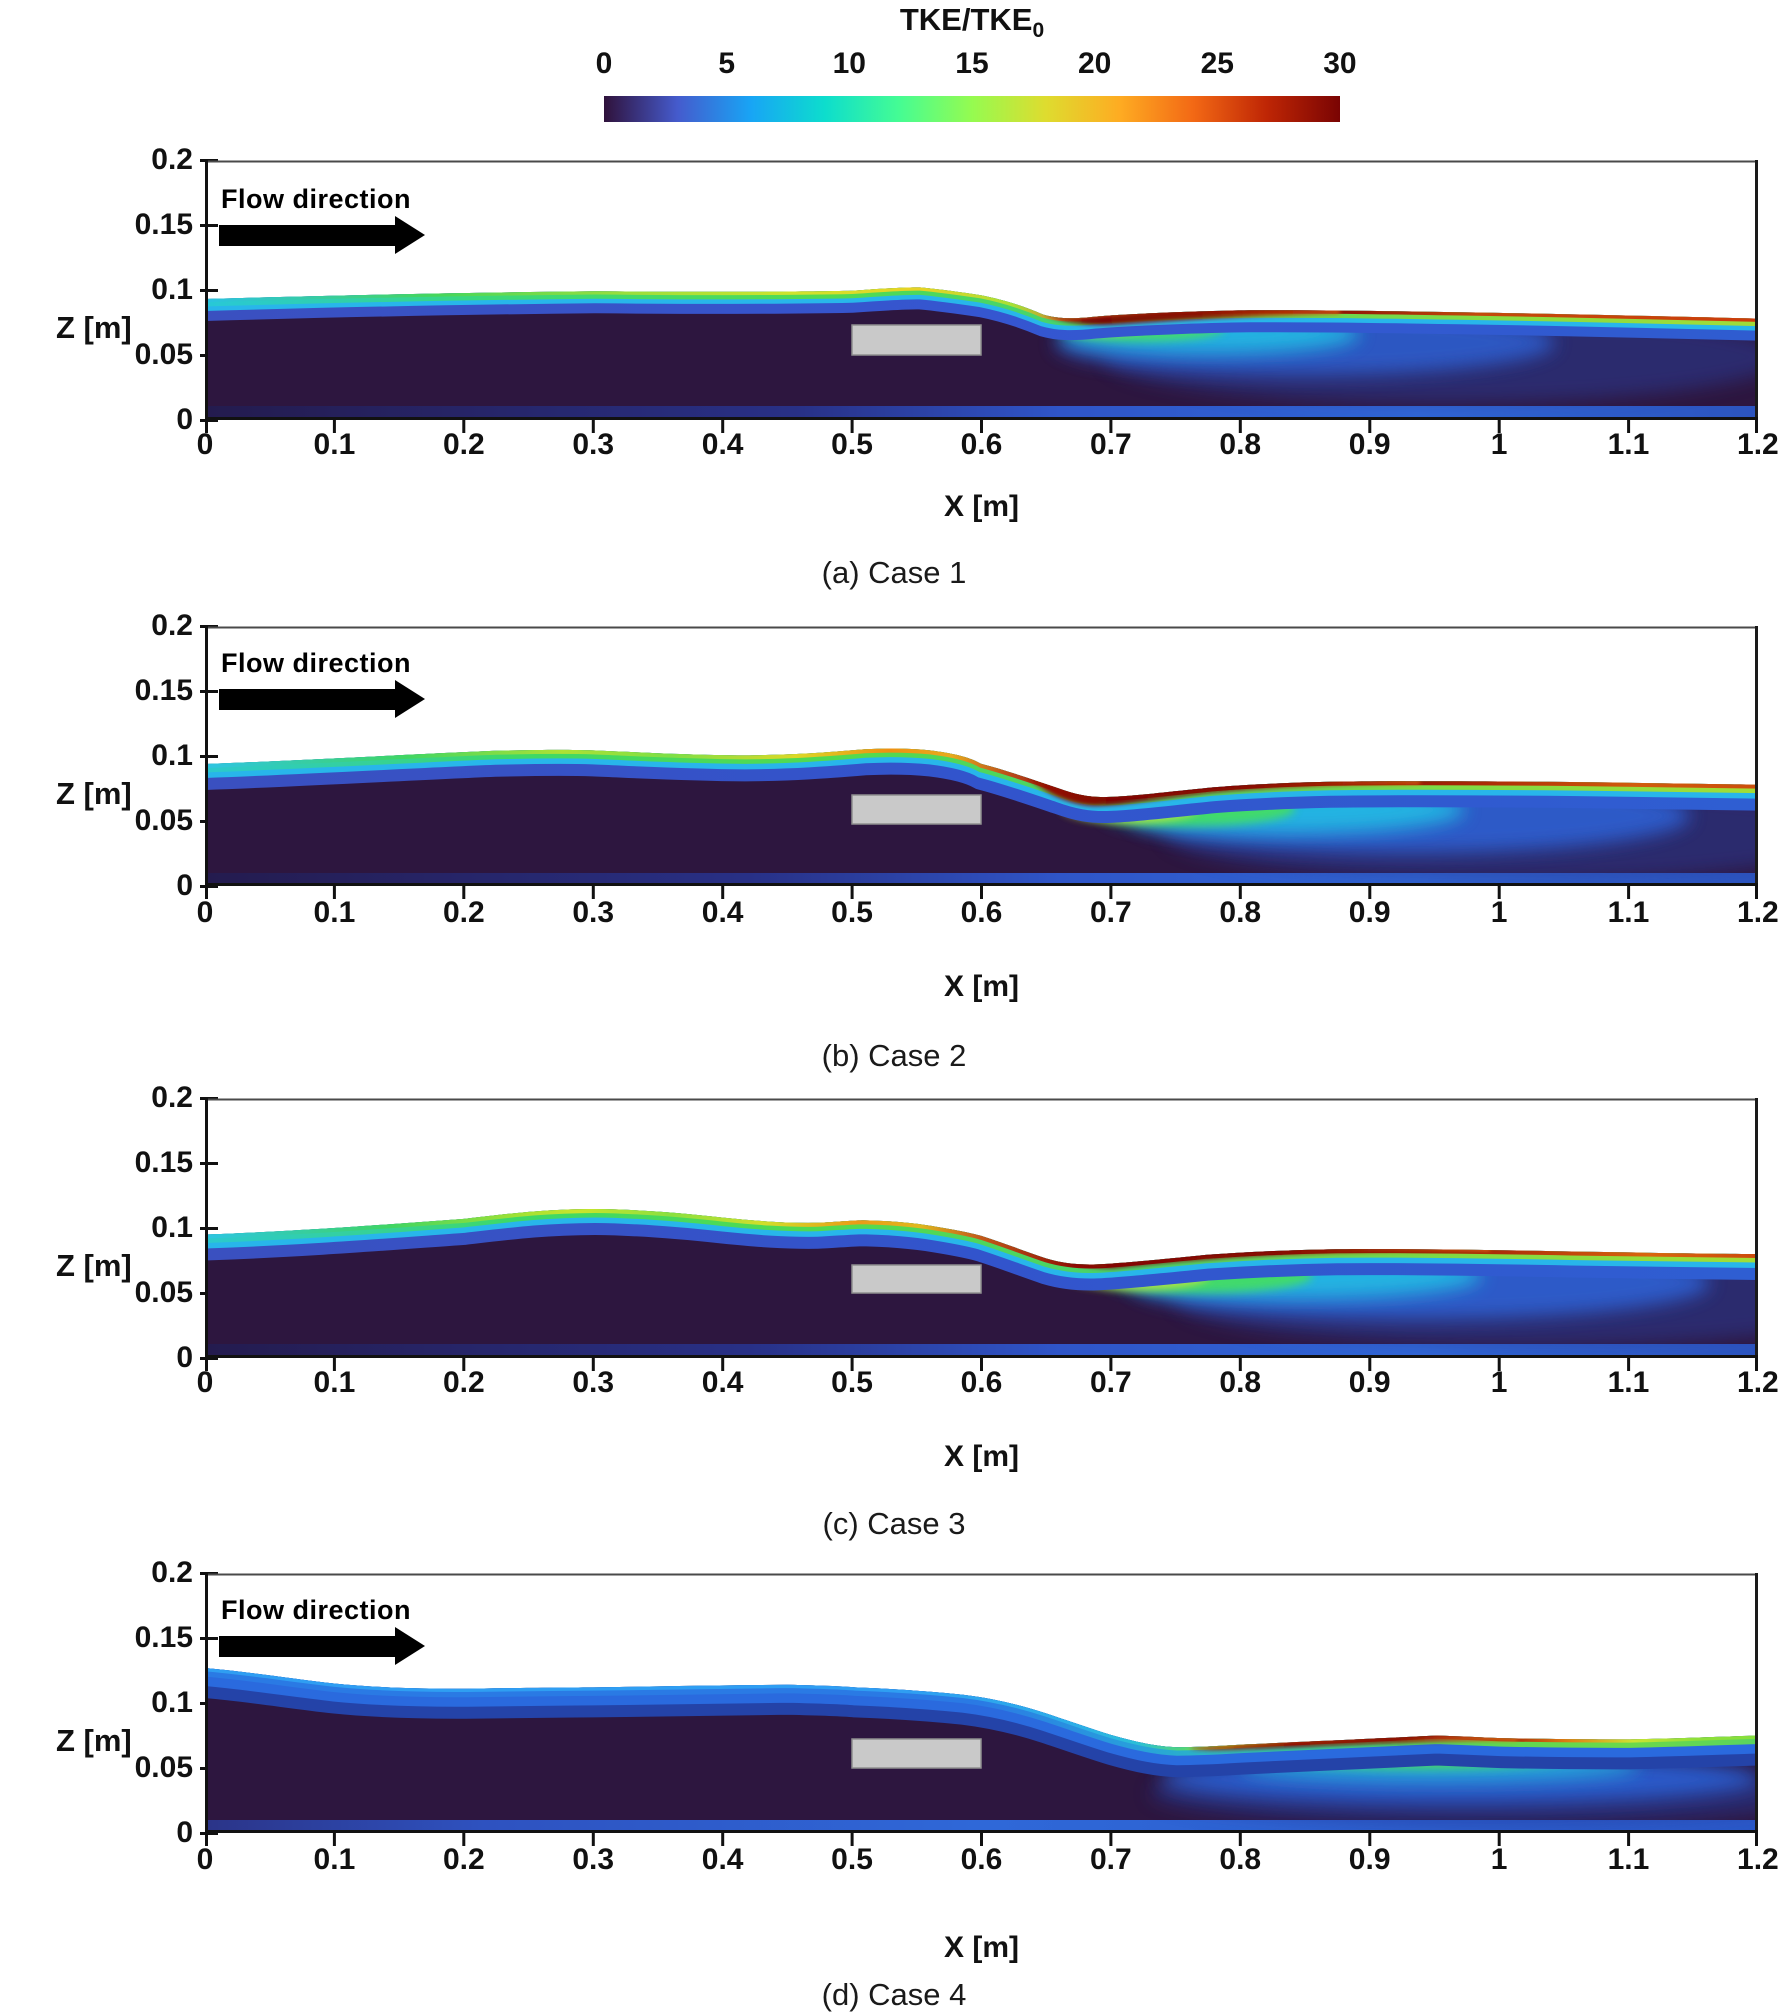  What do you see at coordinates (894, 1523) in the screenshot?
I see `panel-caption: (c) Case 3` at bounding box center [894, 1523].